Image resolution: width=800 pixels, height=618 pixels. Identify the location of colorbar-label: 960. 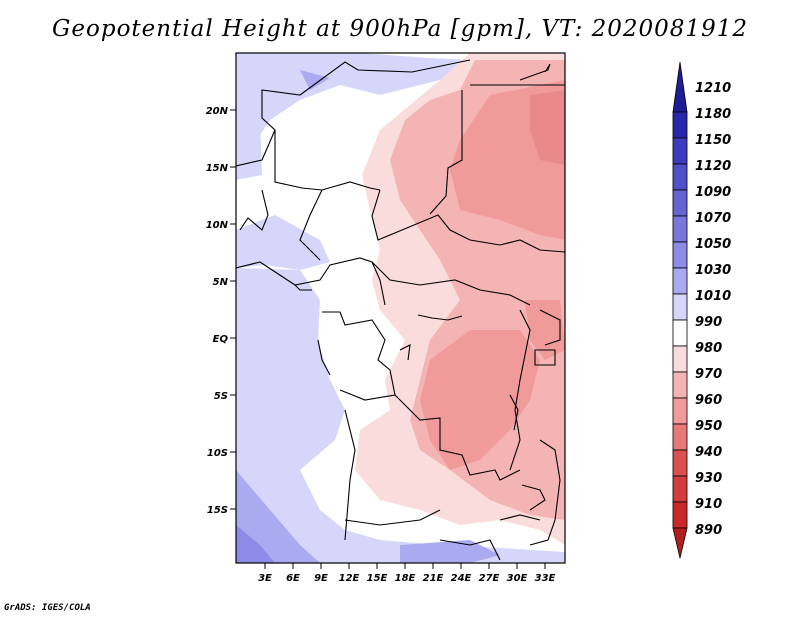
(708, 400).